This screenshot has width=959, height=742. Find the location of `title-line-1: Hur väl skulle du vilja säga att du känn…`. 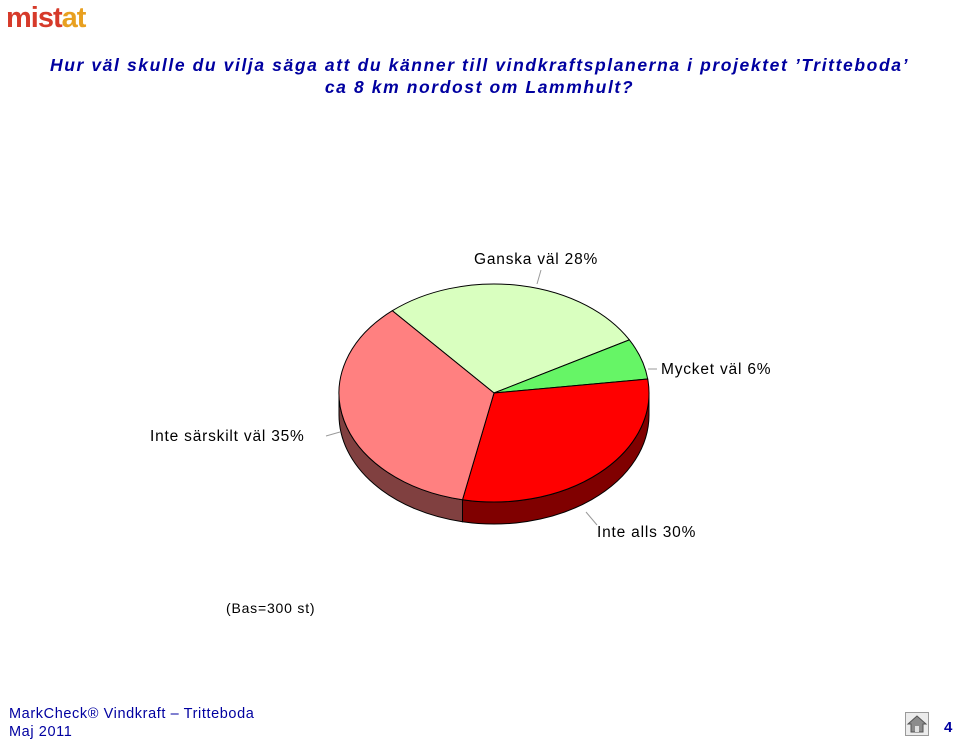

title-line-1: Hur väl skulle du vilja säga att du känn… is located at coordinates (479, 65).